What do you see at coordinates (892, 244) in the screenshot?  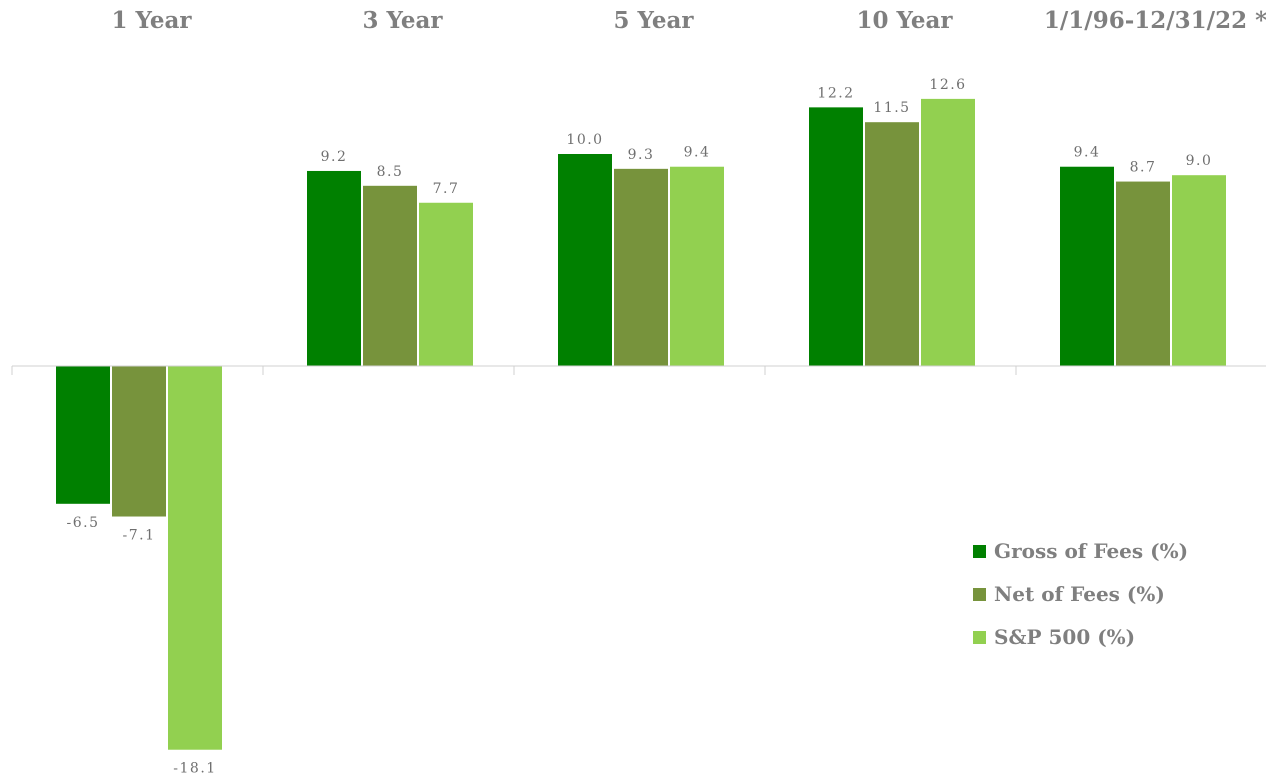 I see `bar-net-of-fees-10-year` at bounding box center [892, 244].